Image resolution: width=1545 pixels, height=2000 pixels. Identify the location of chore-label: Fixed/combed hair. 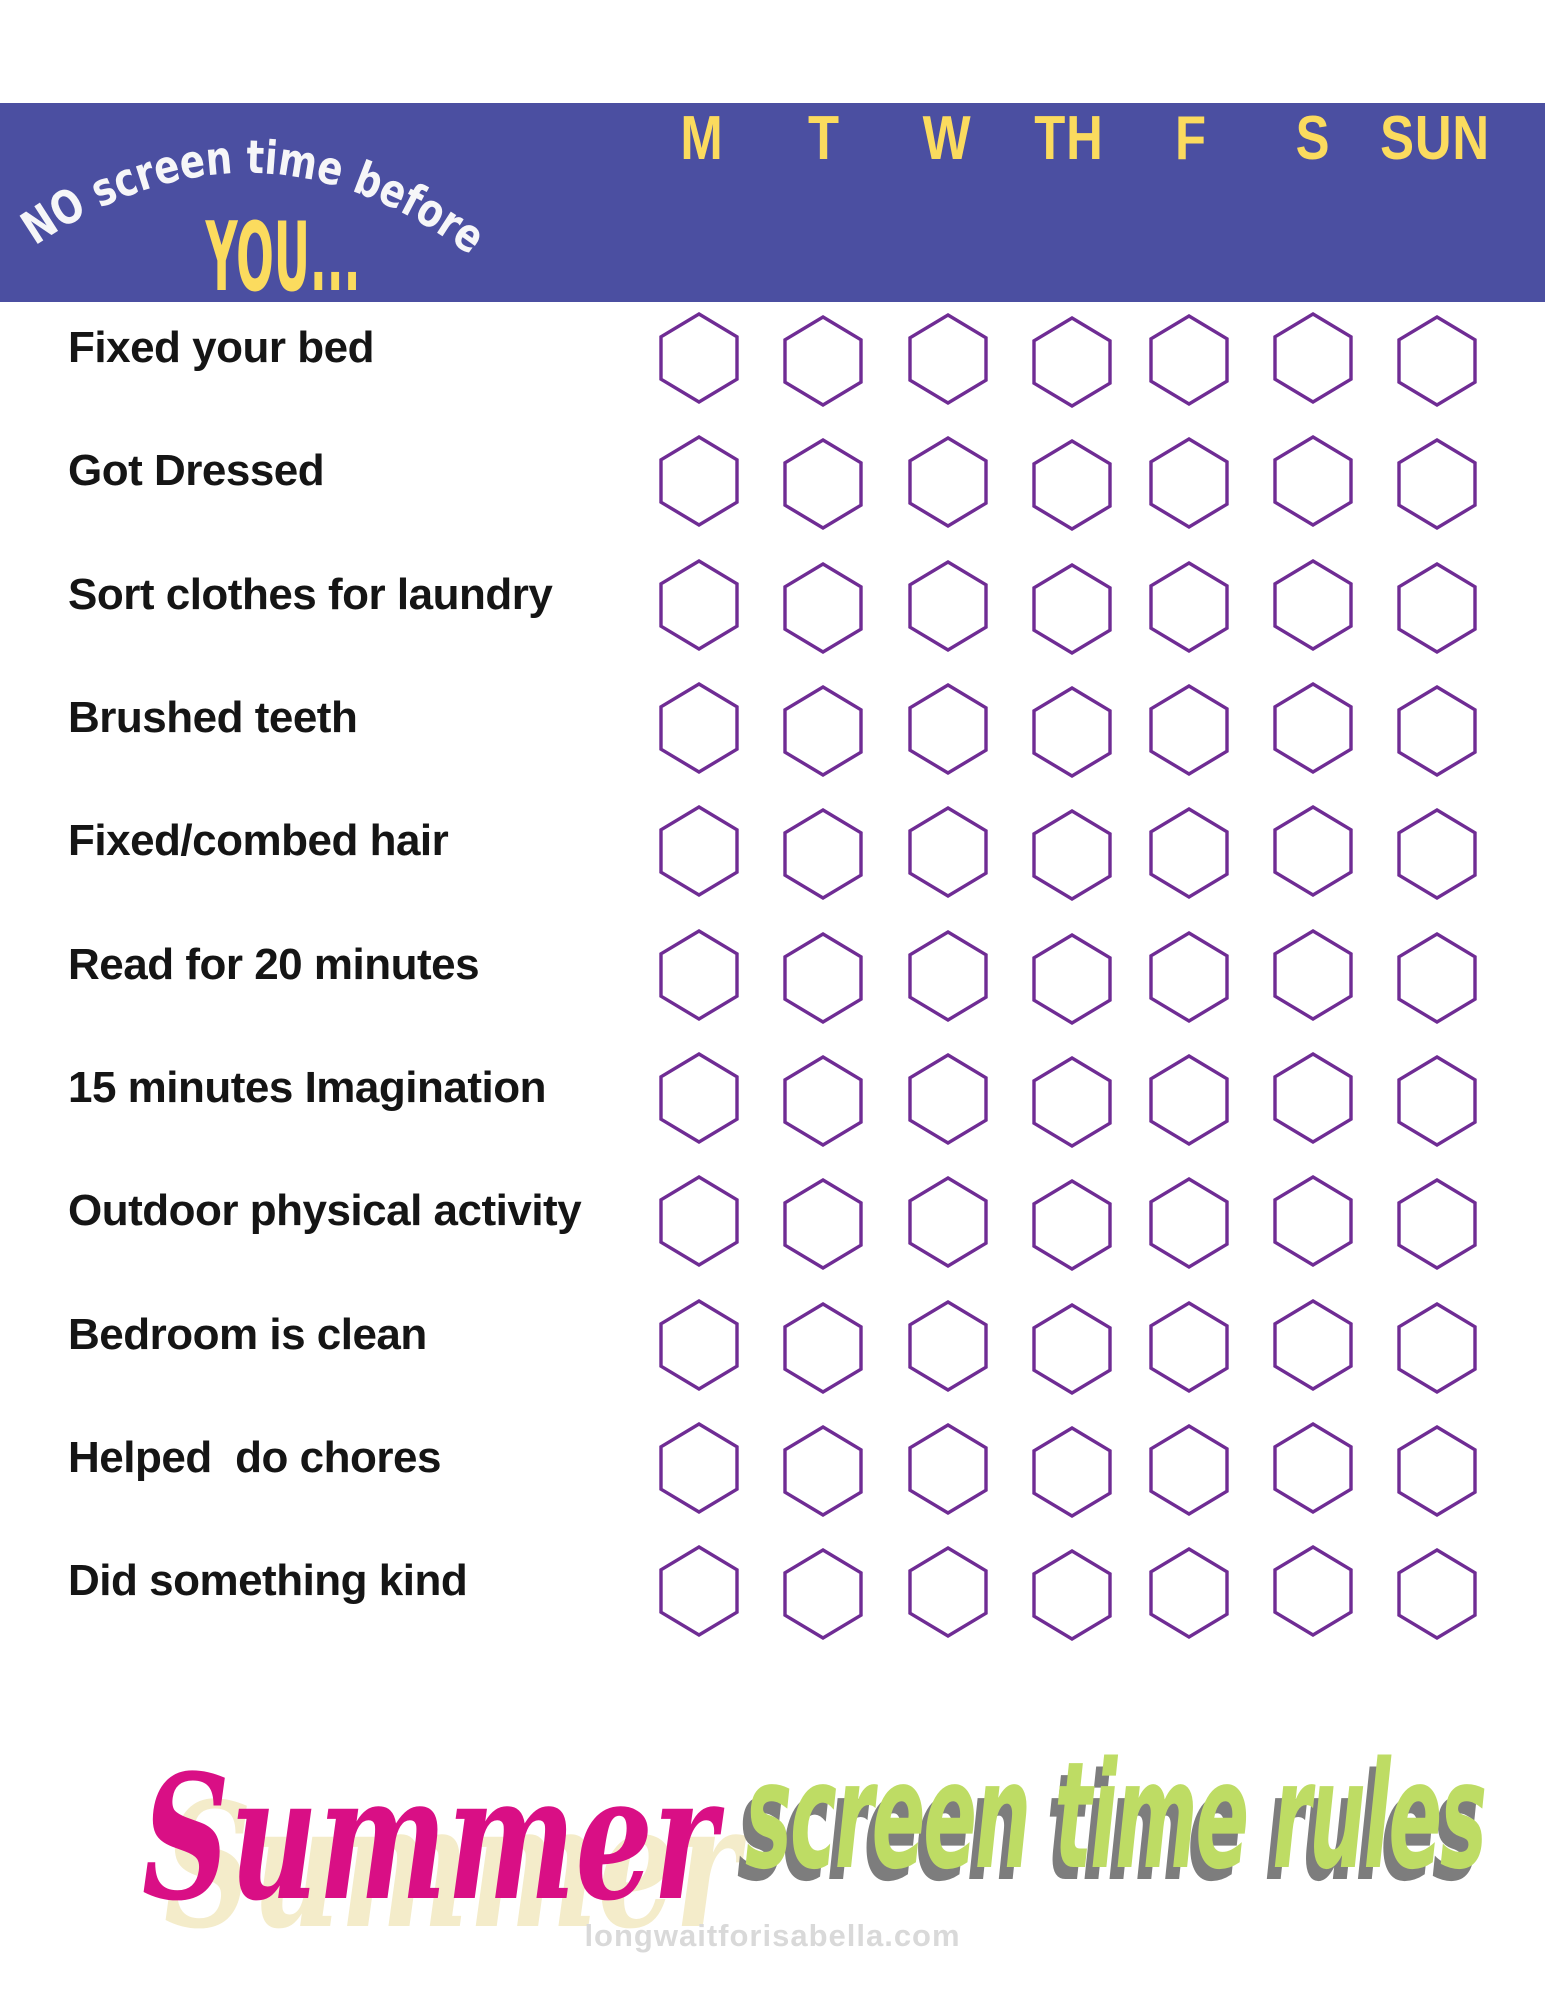
(258, 840).